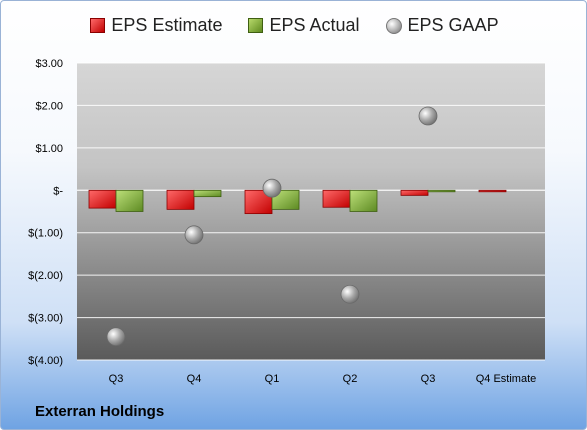 This screenshot has height=430, width=587. Describe the element at coordinates (453, 25) in the screenshot. I see `legend-label-eps-gaap: EPS GAAP` at that location.